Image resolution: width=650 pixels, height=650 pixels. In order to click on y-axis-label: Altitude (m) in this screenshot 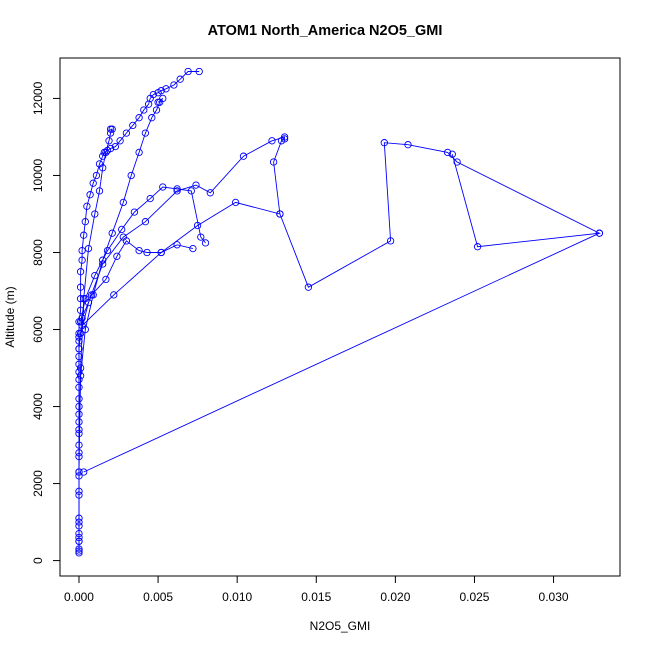, I will do `click(10, 316)`.